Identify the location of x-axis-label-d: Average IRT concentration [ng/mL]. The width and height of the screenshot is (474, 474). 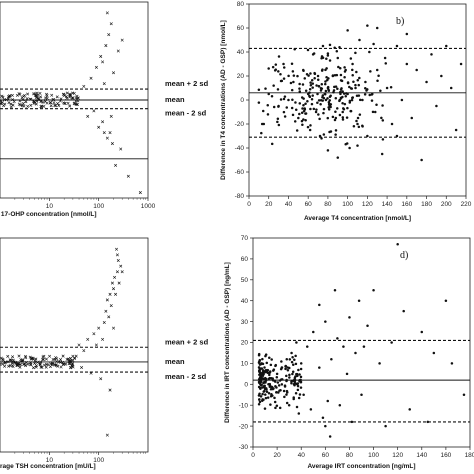
(361, 466).